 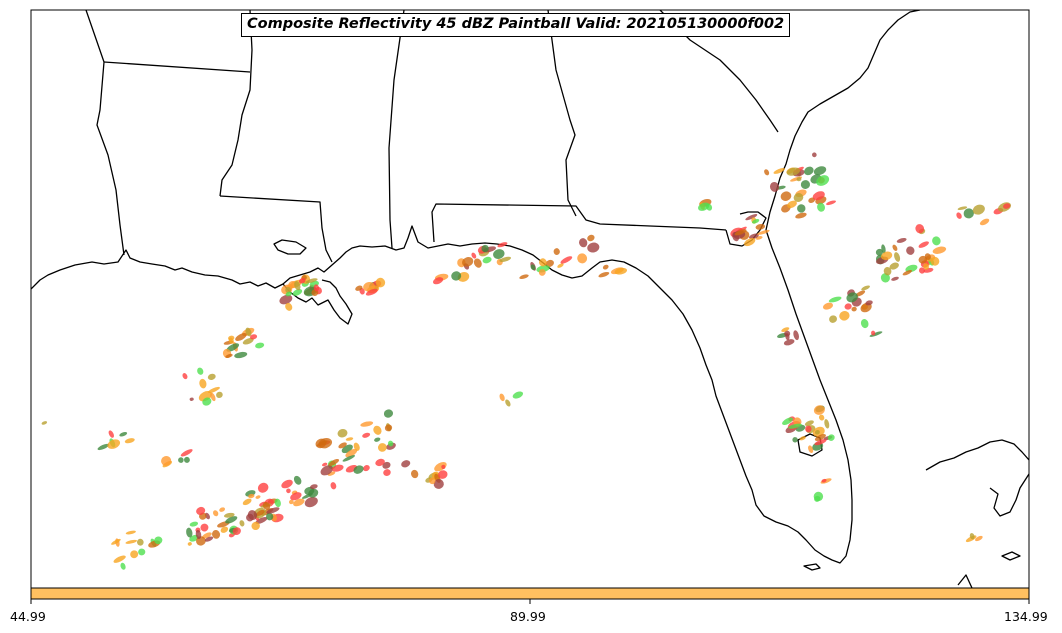 I want to click on alabama-florida-border, so click(x=579, y=223).